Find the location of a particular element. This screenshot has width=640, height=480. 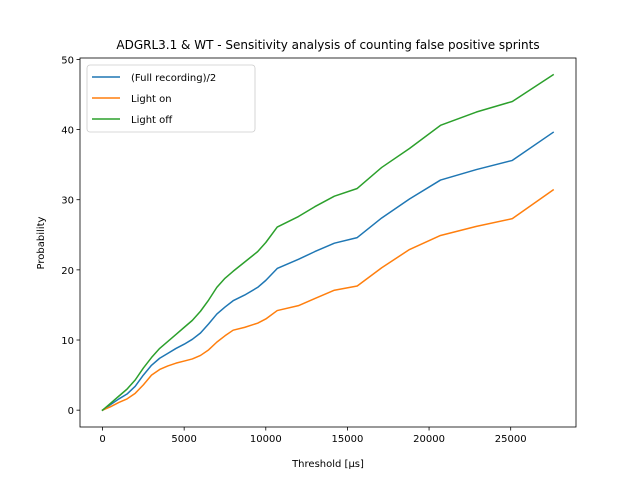

legend-label-2: Light off is located at coordinates (152, 120).